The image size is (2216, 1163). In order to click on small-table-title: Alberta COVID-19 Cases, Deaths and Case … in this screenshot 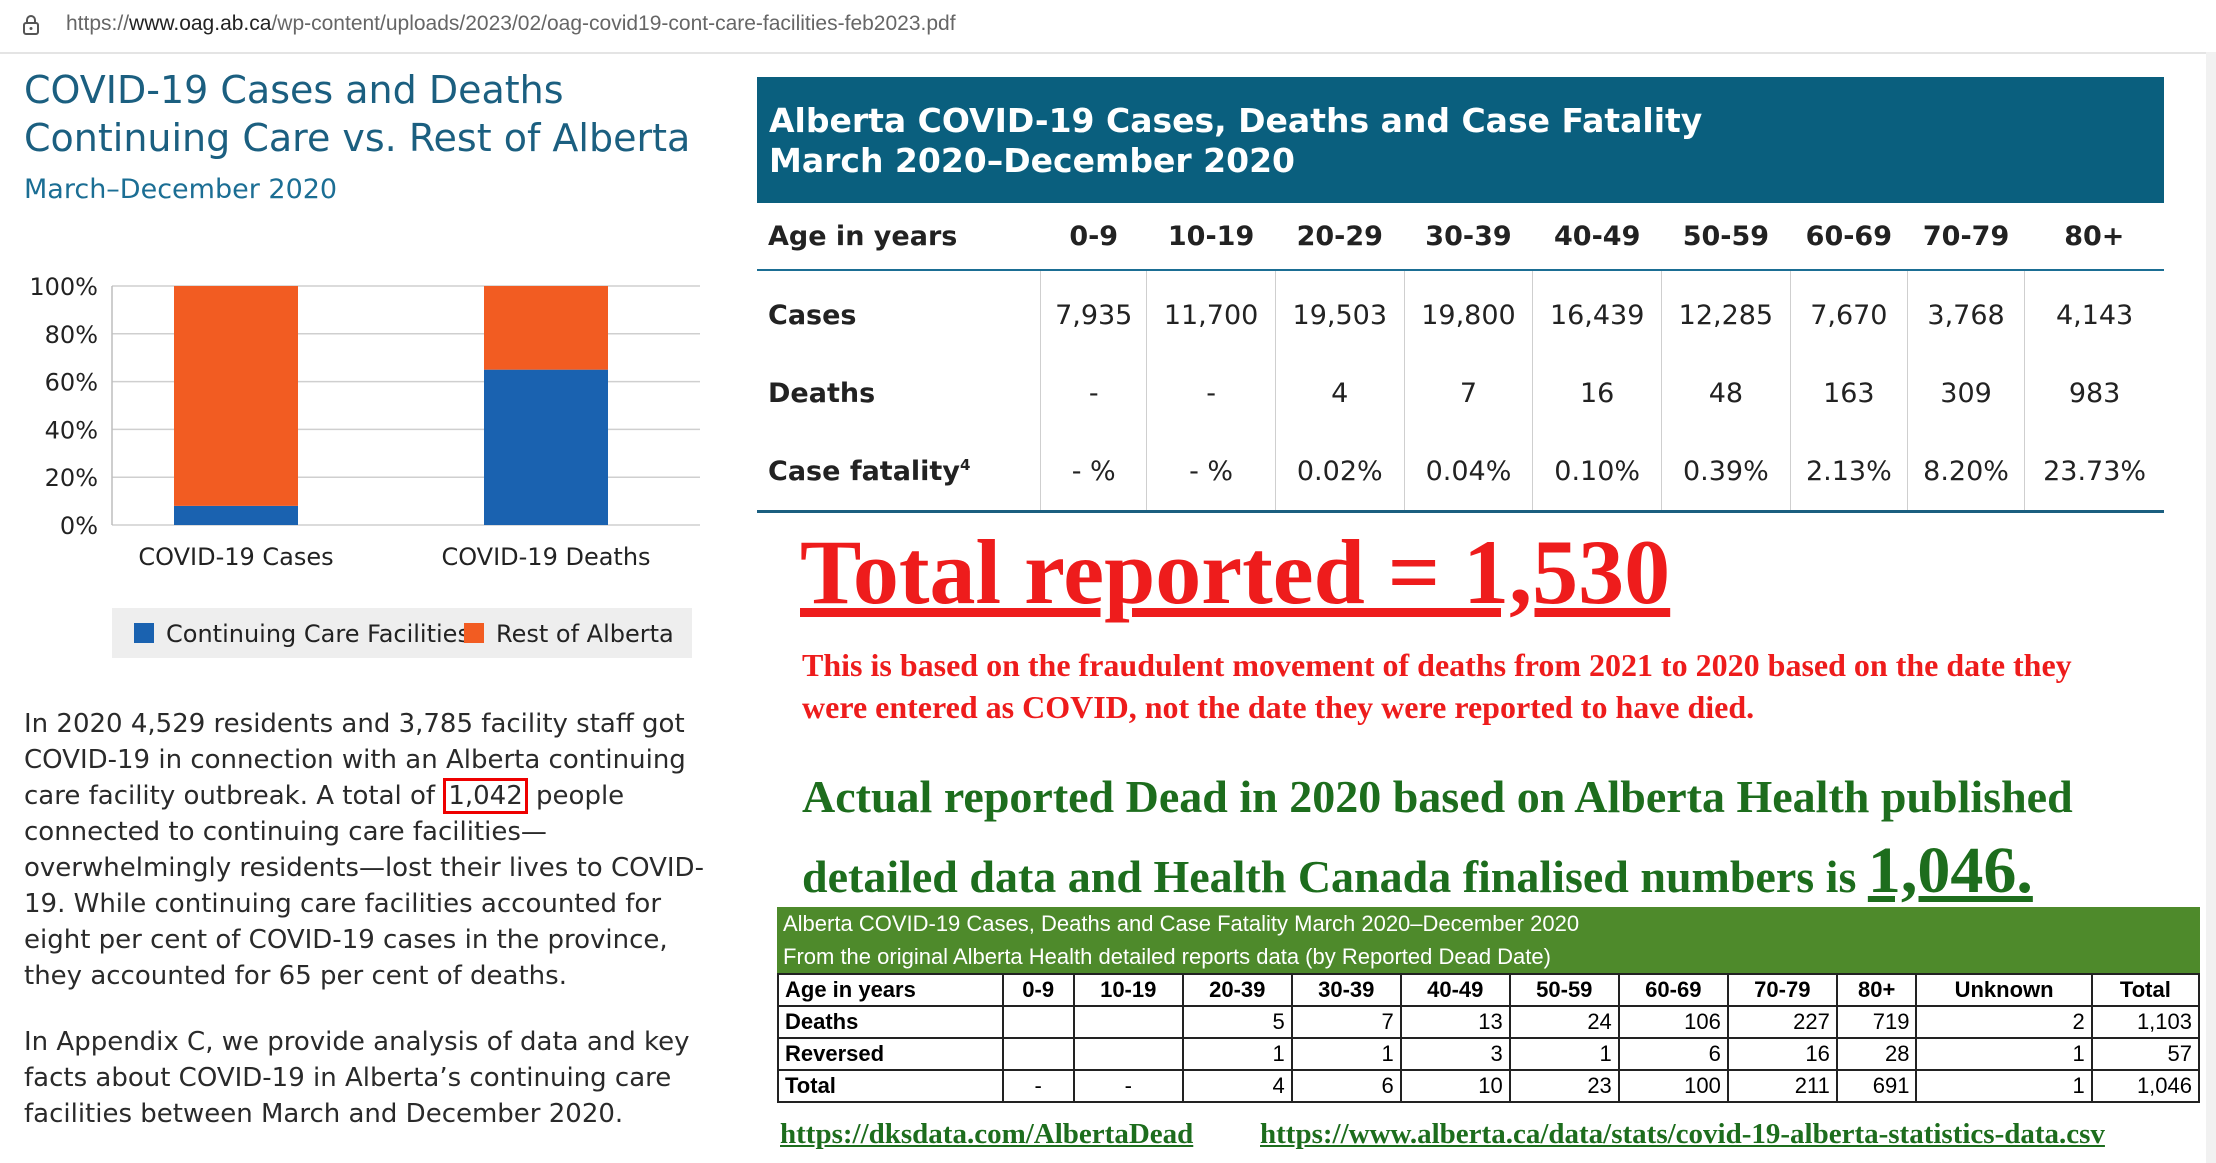, I will do `click(1488, 941)`.